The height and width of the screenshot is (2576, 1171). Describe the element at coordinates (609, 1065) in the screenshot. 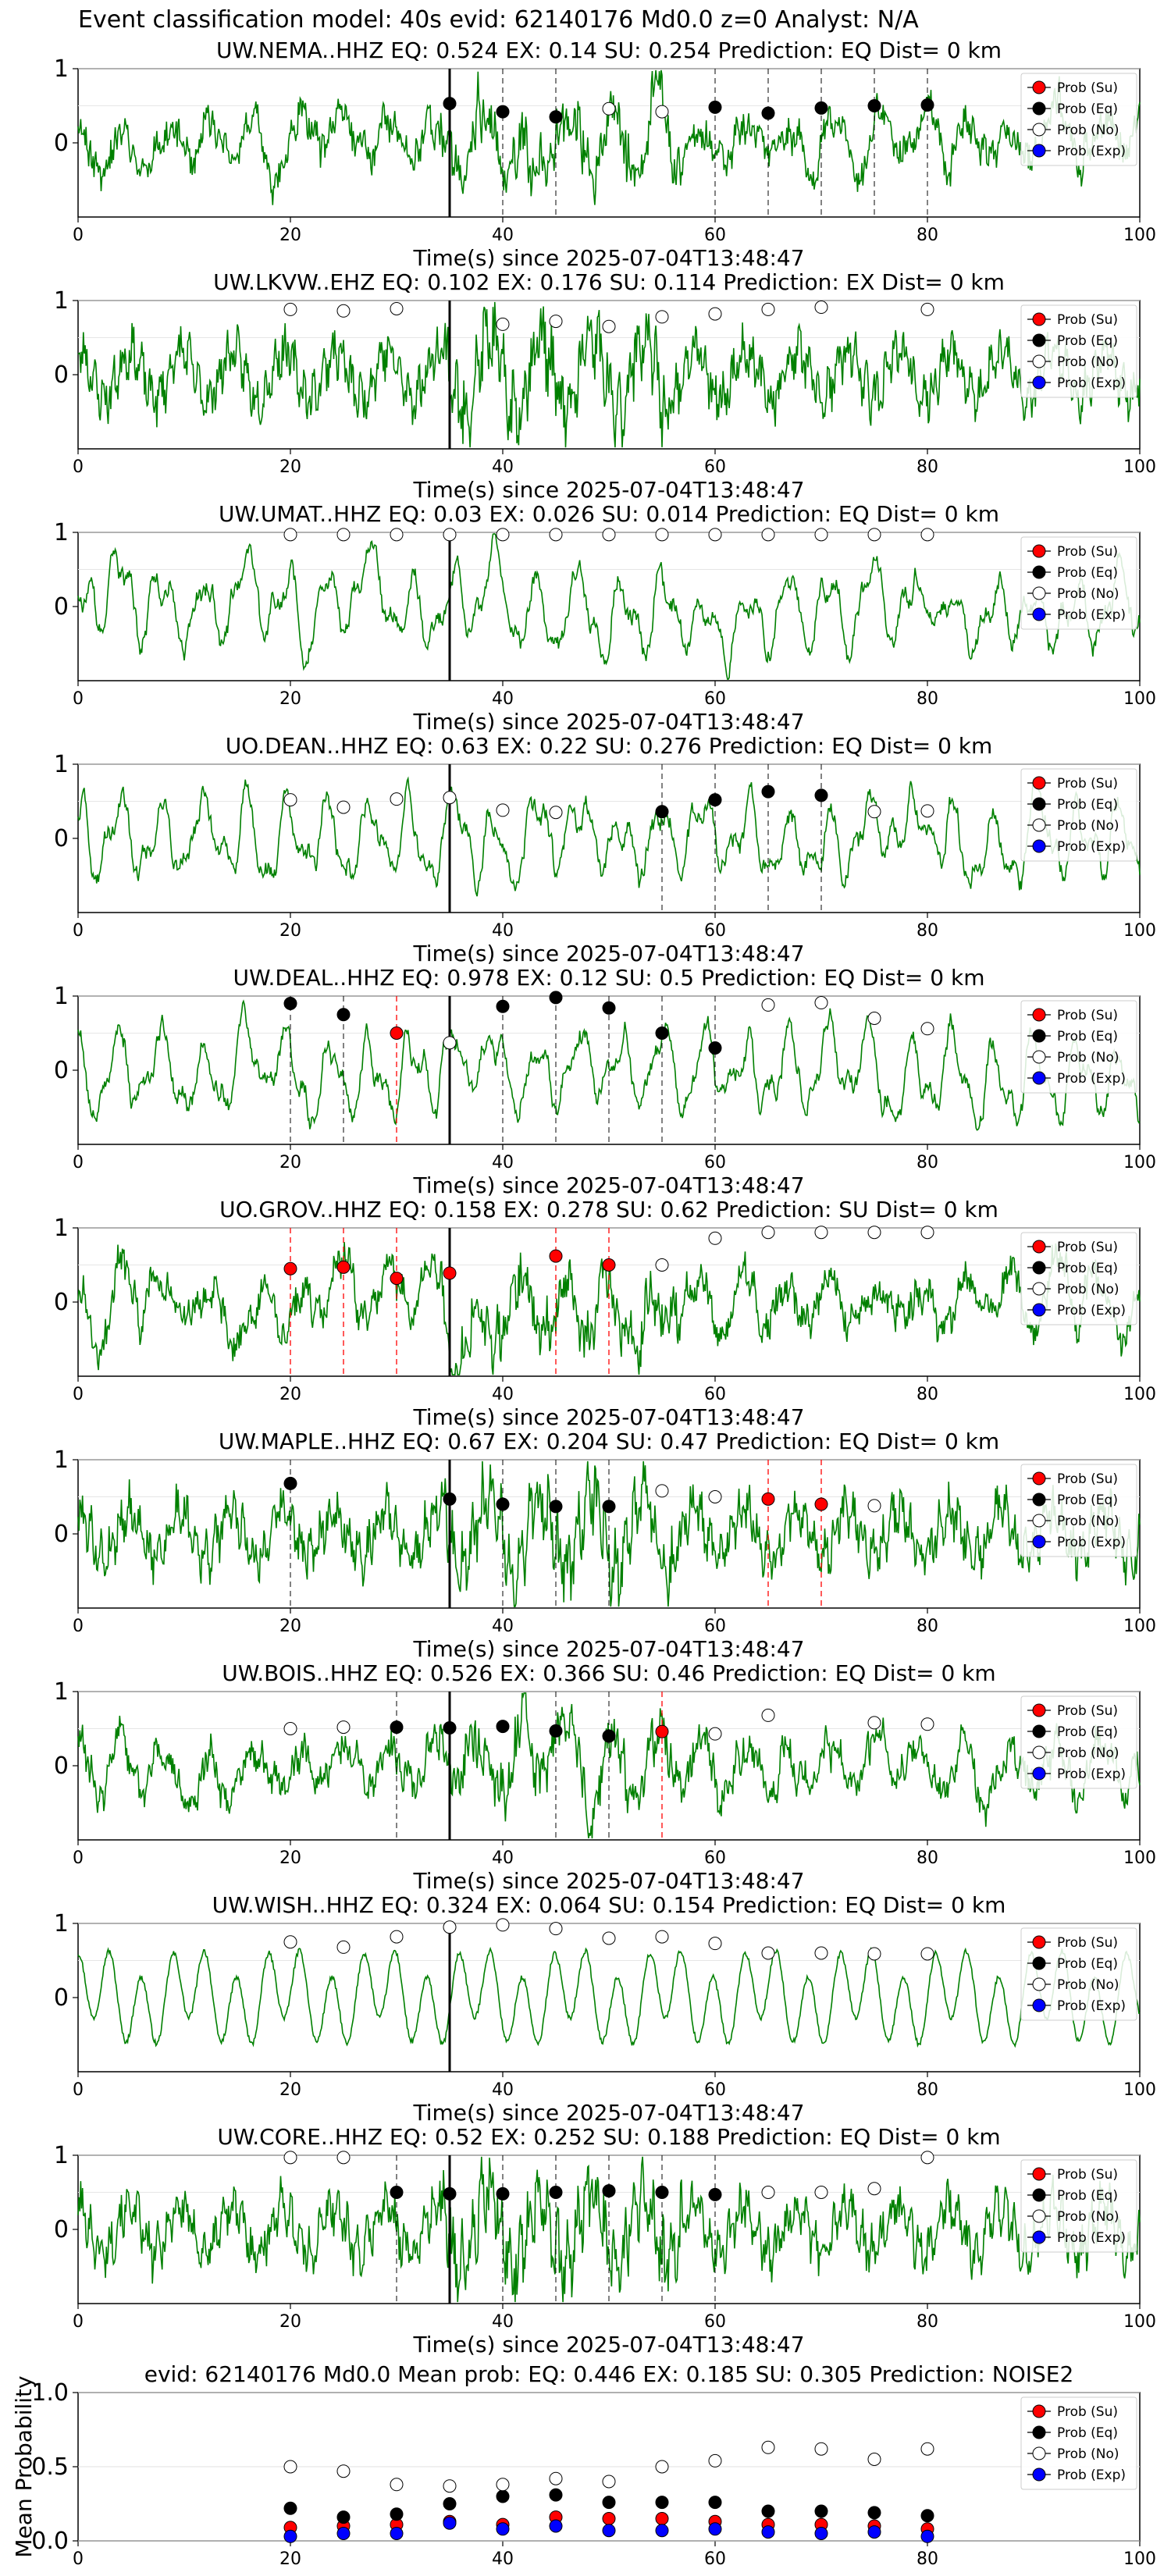

I see `waveform-trace` at that location.